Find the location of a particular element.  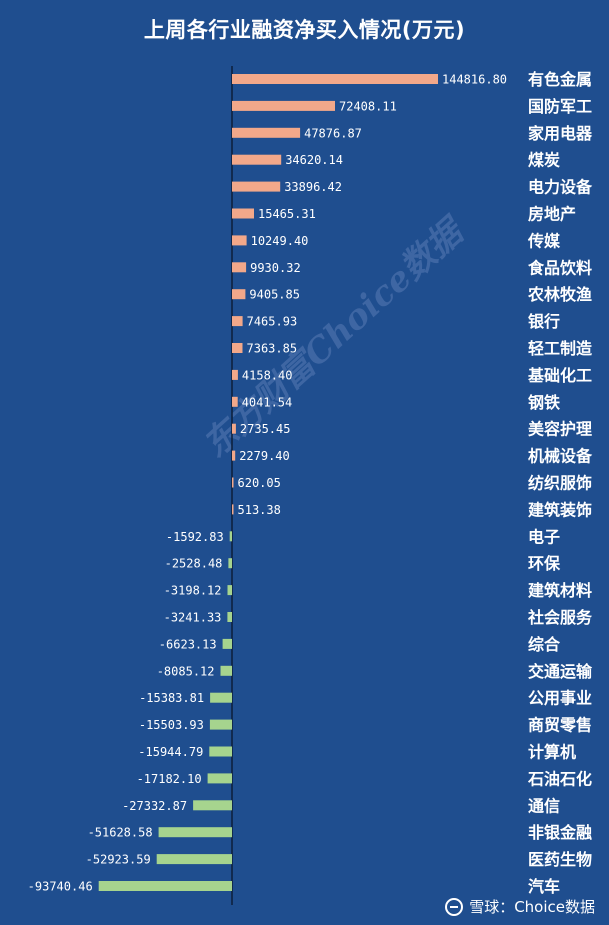

data-label: -15944.79 is located at coordinates (170, 752).